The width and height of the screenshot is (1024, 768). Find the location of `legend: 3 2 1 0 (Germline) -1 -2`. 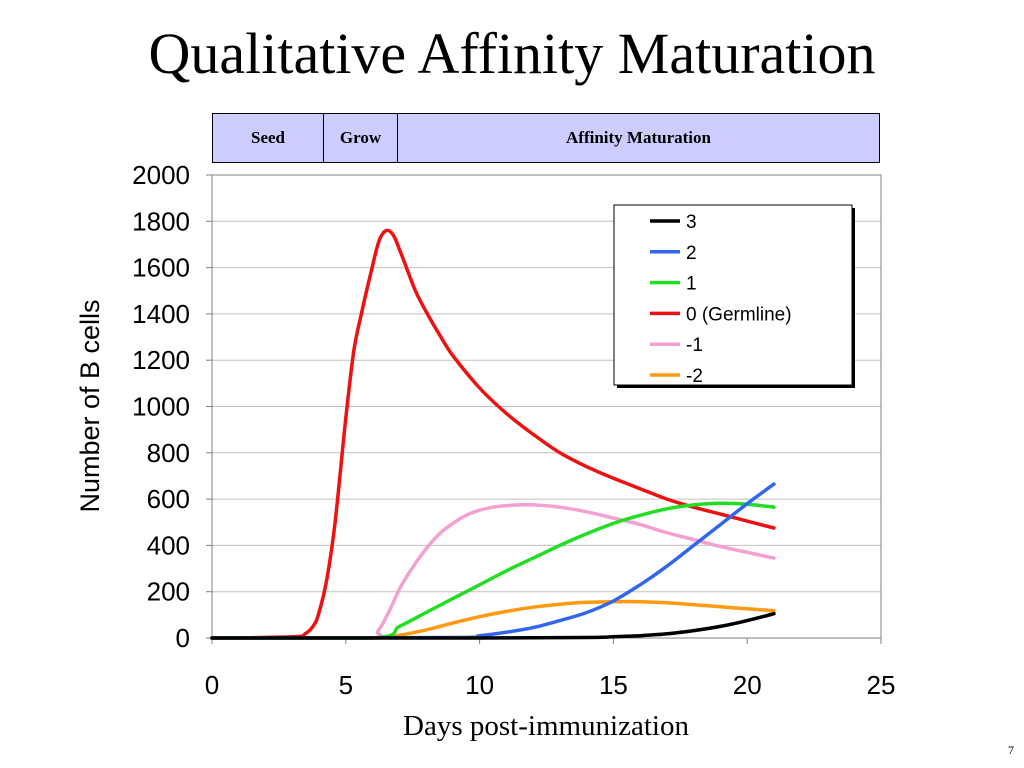

legend: 3 2 1 0 (Germline) -1 -2 is located at coordinates (734, 296).